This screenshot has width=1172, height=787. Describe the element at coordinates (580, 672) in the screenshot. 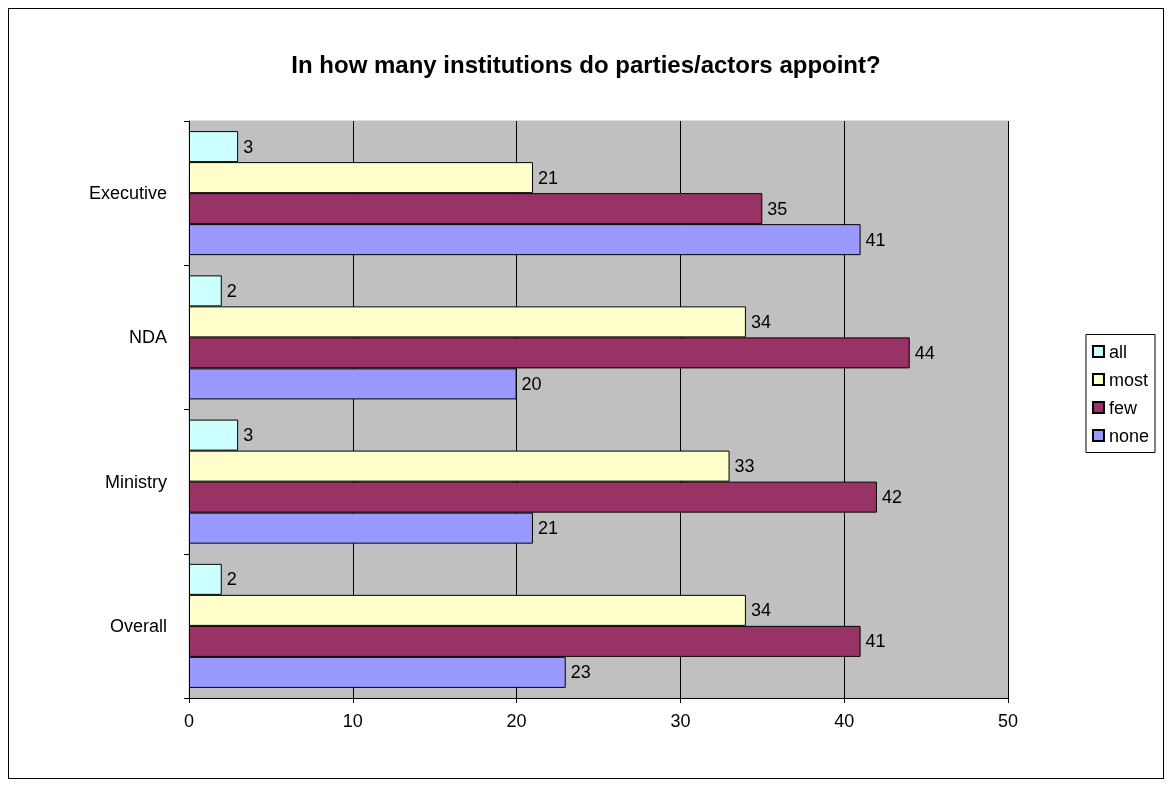

I see `data-label: 23` at that location.